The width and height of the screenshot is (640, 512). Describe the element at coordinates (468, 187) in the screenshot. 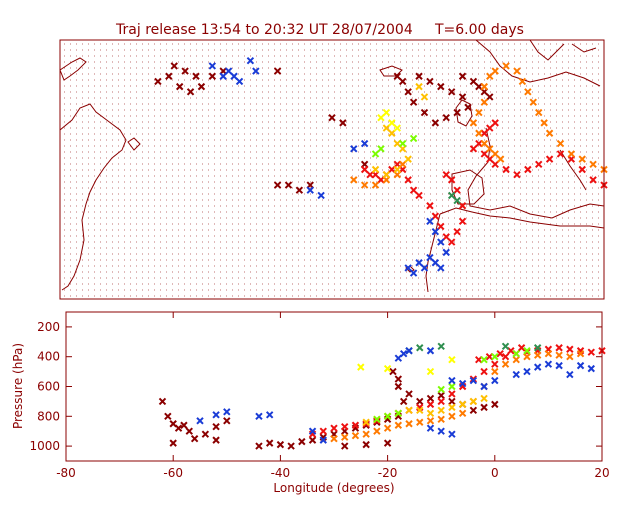

I see `coastline-iberia` at that location.